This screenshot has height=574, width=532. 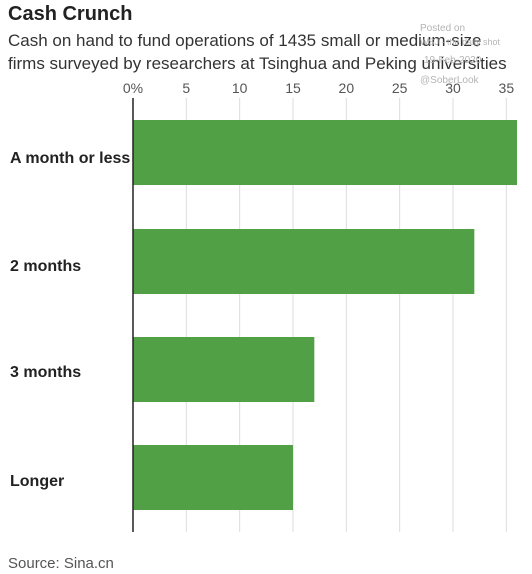 What do you see at coordinates (45, 266) in the screenshot?
I see `category-label: 2 months` at bounding box center [45, 266].